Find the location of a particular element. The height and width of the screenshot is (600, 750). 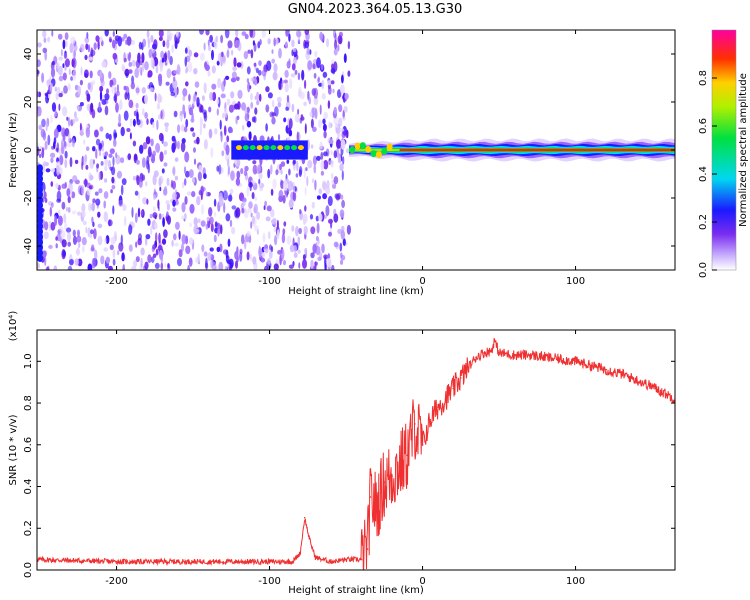

snr-y-tick-label: 0.8 is located at coordinates (28, 403).